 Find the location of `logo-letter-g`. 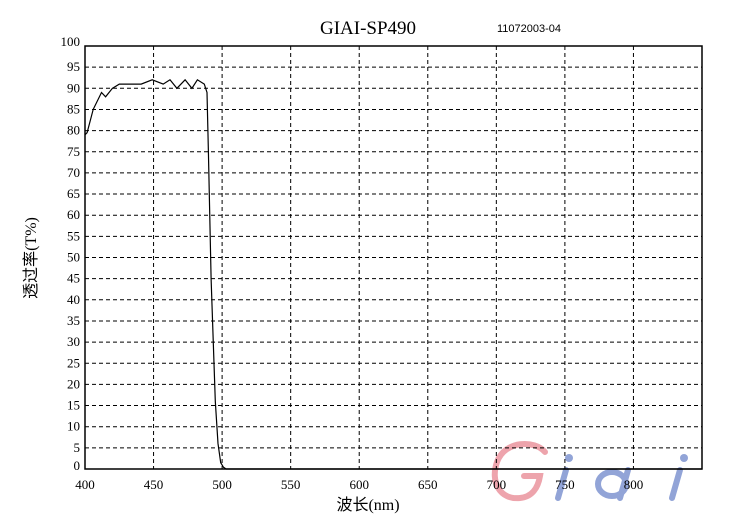

logo-letter-g is located at coordinates (519, 471).